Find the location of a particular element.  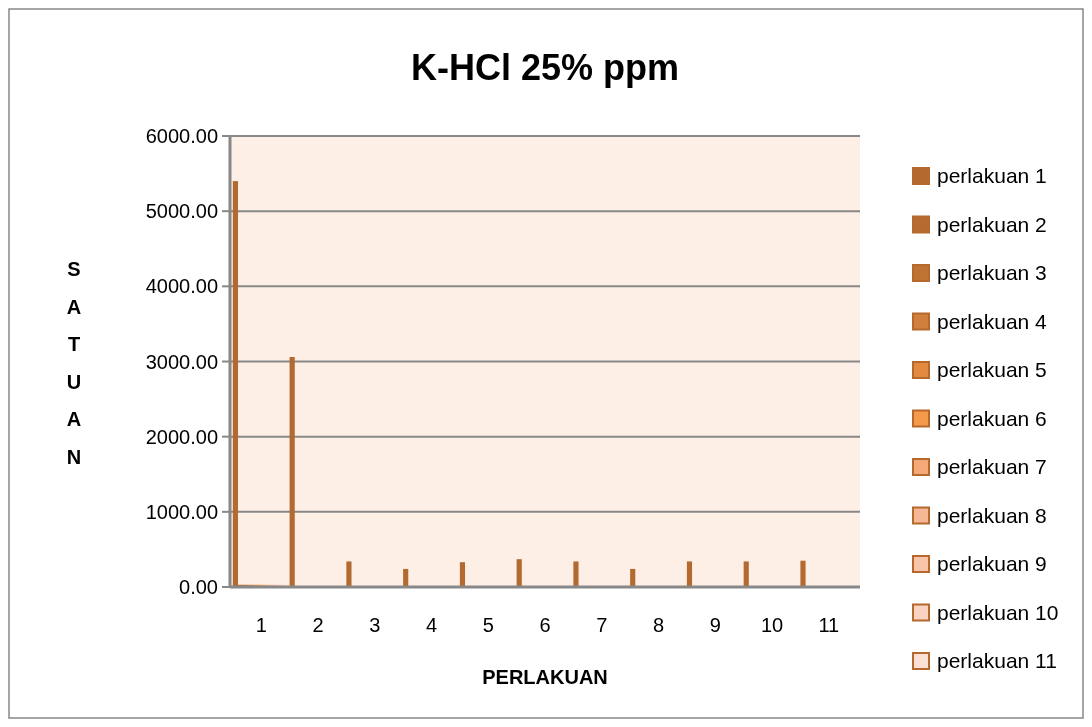

y-tick-label: 1000.00 is located at coordinates (181, 511).